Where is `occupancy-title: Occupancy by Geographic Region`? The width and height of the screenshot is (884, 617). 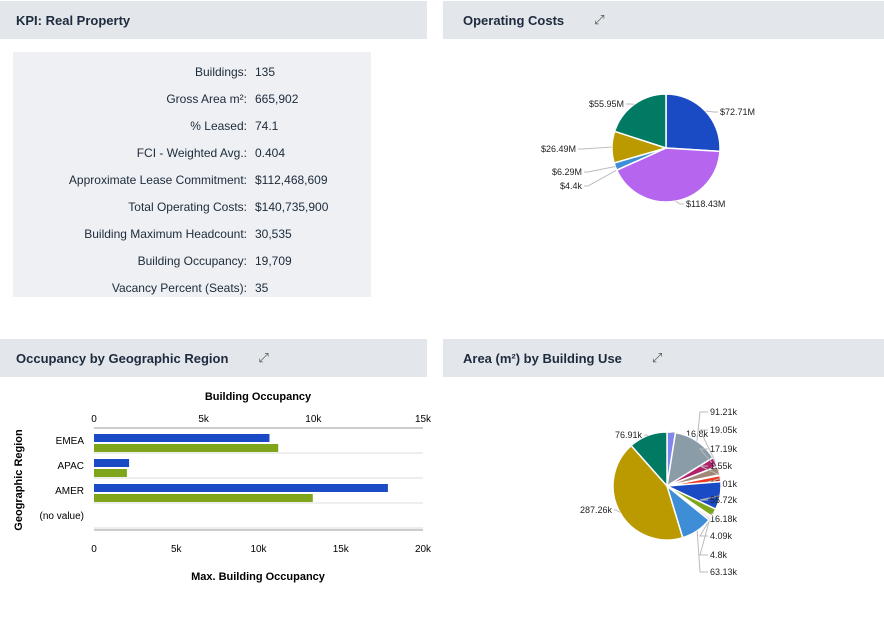
occupancy-title: Occupancy by Geographic Region is located at coordinates (122, 358).